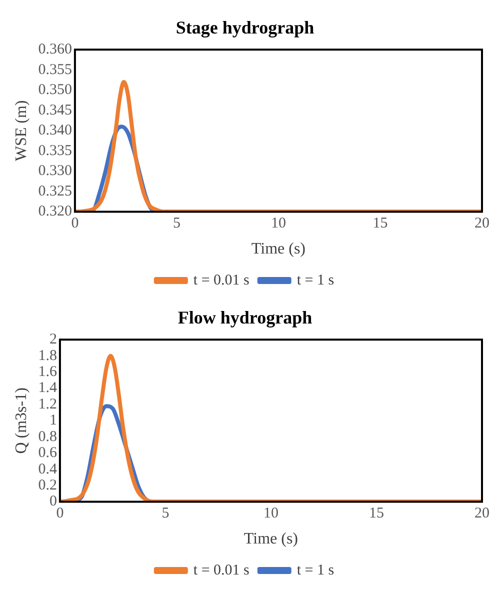 This screenshot has width=504, height=599. Describe the element at coordinates (47, 436) in the screenshot. I see `y-tick-label: 0.8` at that location.